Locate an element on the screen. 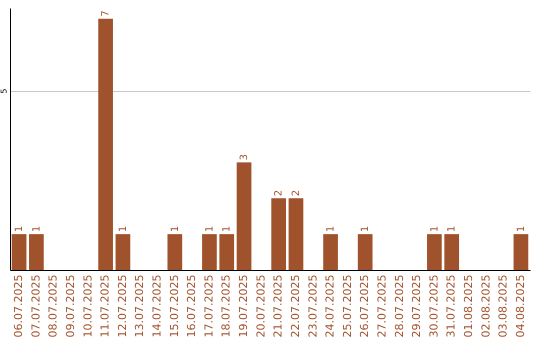 The width and height of the screenshot is (540, 340). x-tick-label: 19.07.2025 is located at coordinates (243, 306).